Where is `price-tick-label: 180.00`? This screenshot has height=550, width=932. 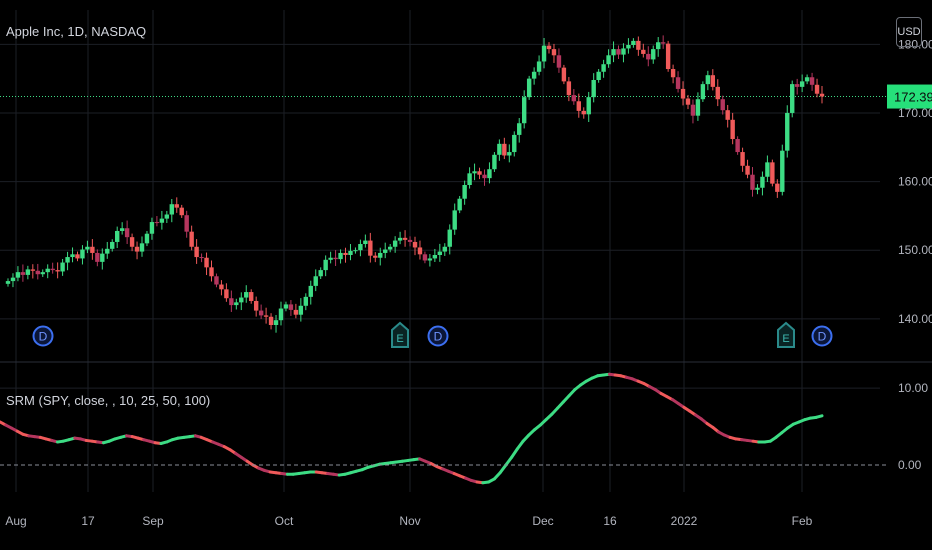 price-tick-label: 180.00 is located at coordinates (915, 44).